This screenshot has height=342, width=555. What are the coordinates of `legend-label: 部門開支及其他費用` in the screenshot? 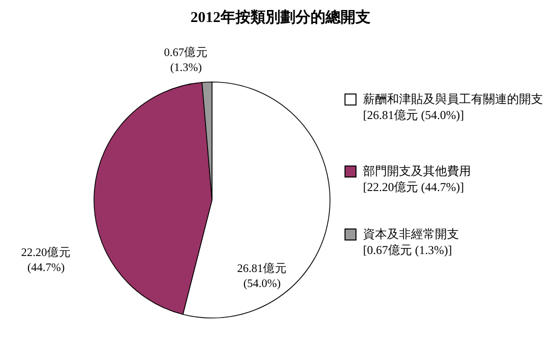 It's located at (417, 171).